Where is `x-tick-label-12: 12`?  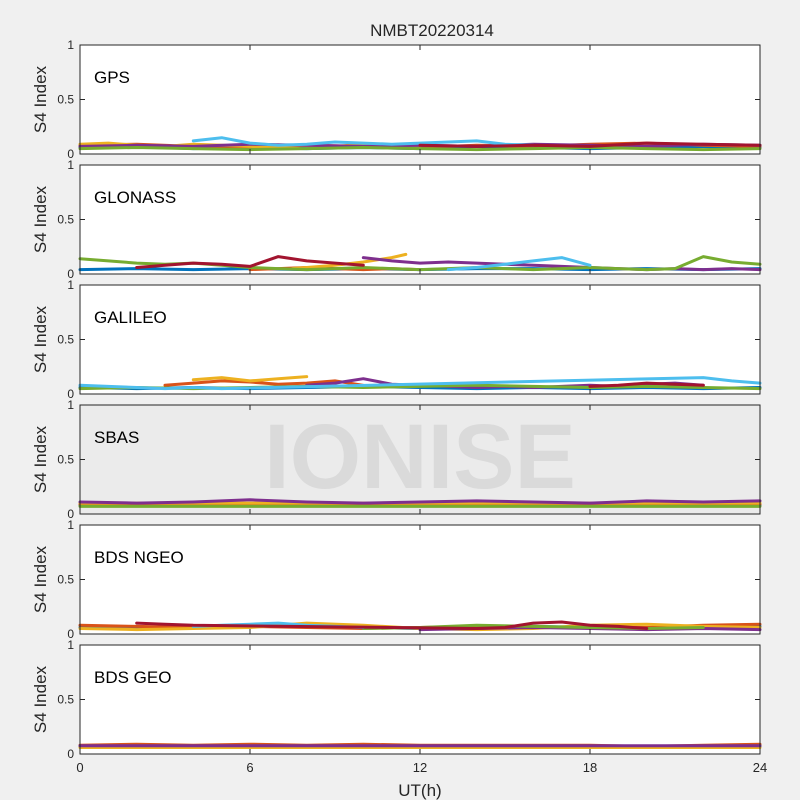 x-tick-label-12: 12 is located at coordinates (420, 767).